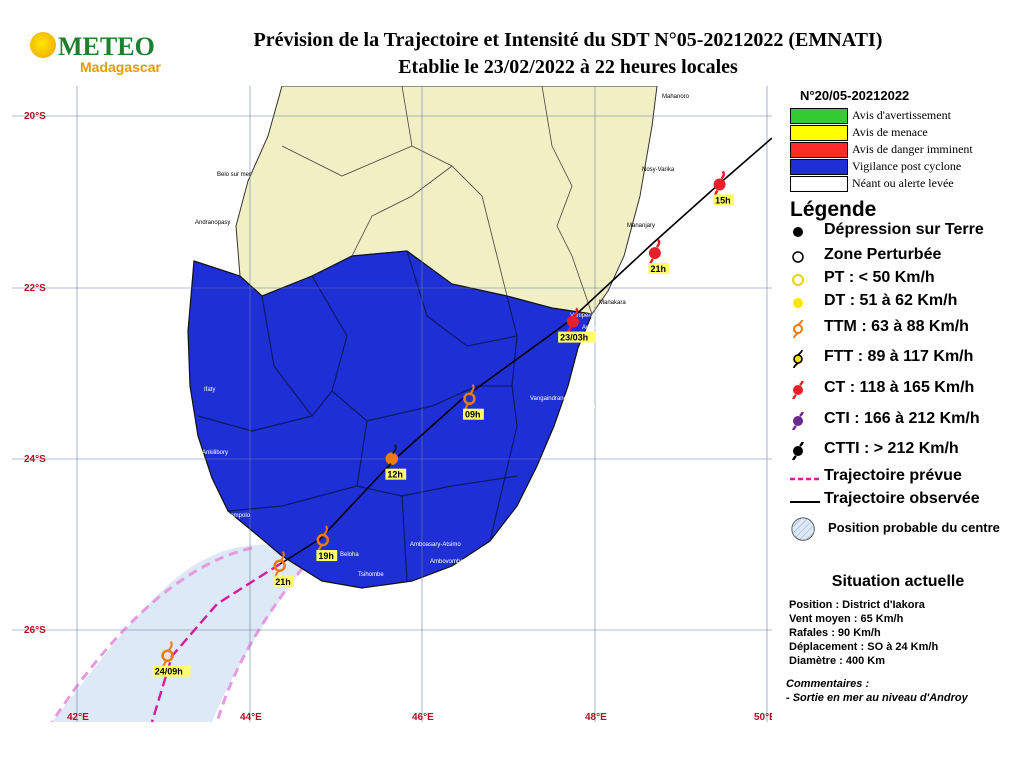  What do you see at coordinates (106, 46) in the screenshot?
I see `logo-text-top: METEO` at bounding box center [106, 46].